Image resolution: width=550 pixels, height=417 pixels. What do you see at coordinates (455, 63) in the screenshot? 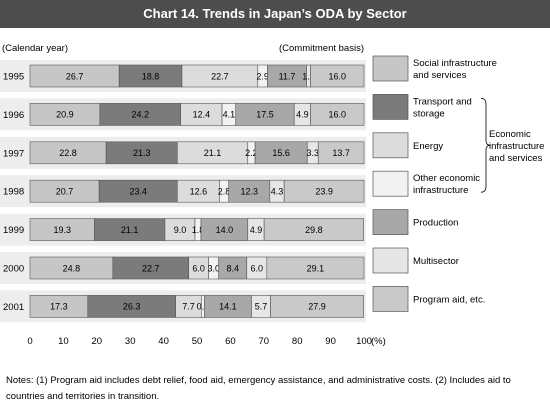
I see `legend-label: Social infrastructure` at bounding box center [455, 63].